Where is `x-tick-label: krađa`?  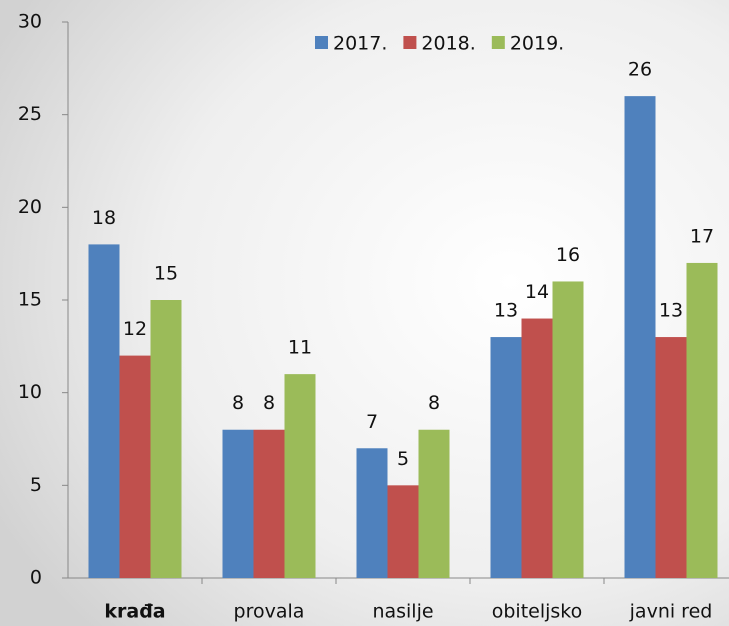 x-tick-label: krađa is located at coordinates (134, 612).